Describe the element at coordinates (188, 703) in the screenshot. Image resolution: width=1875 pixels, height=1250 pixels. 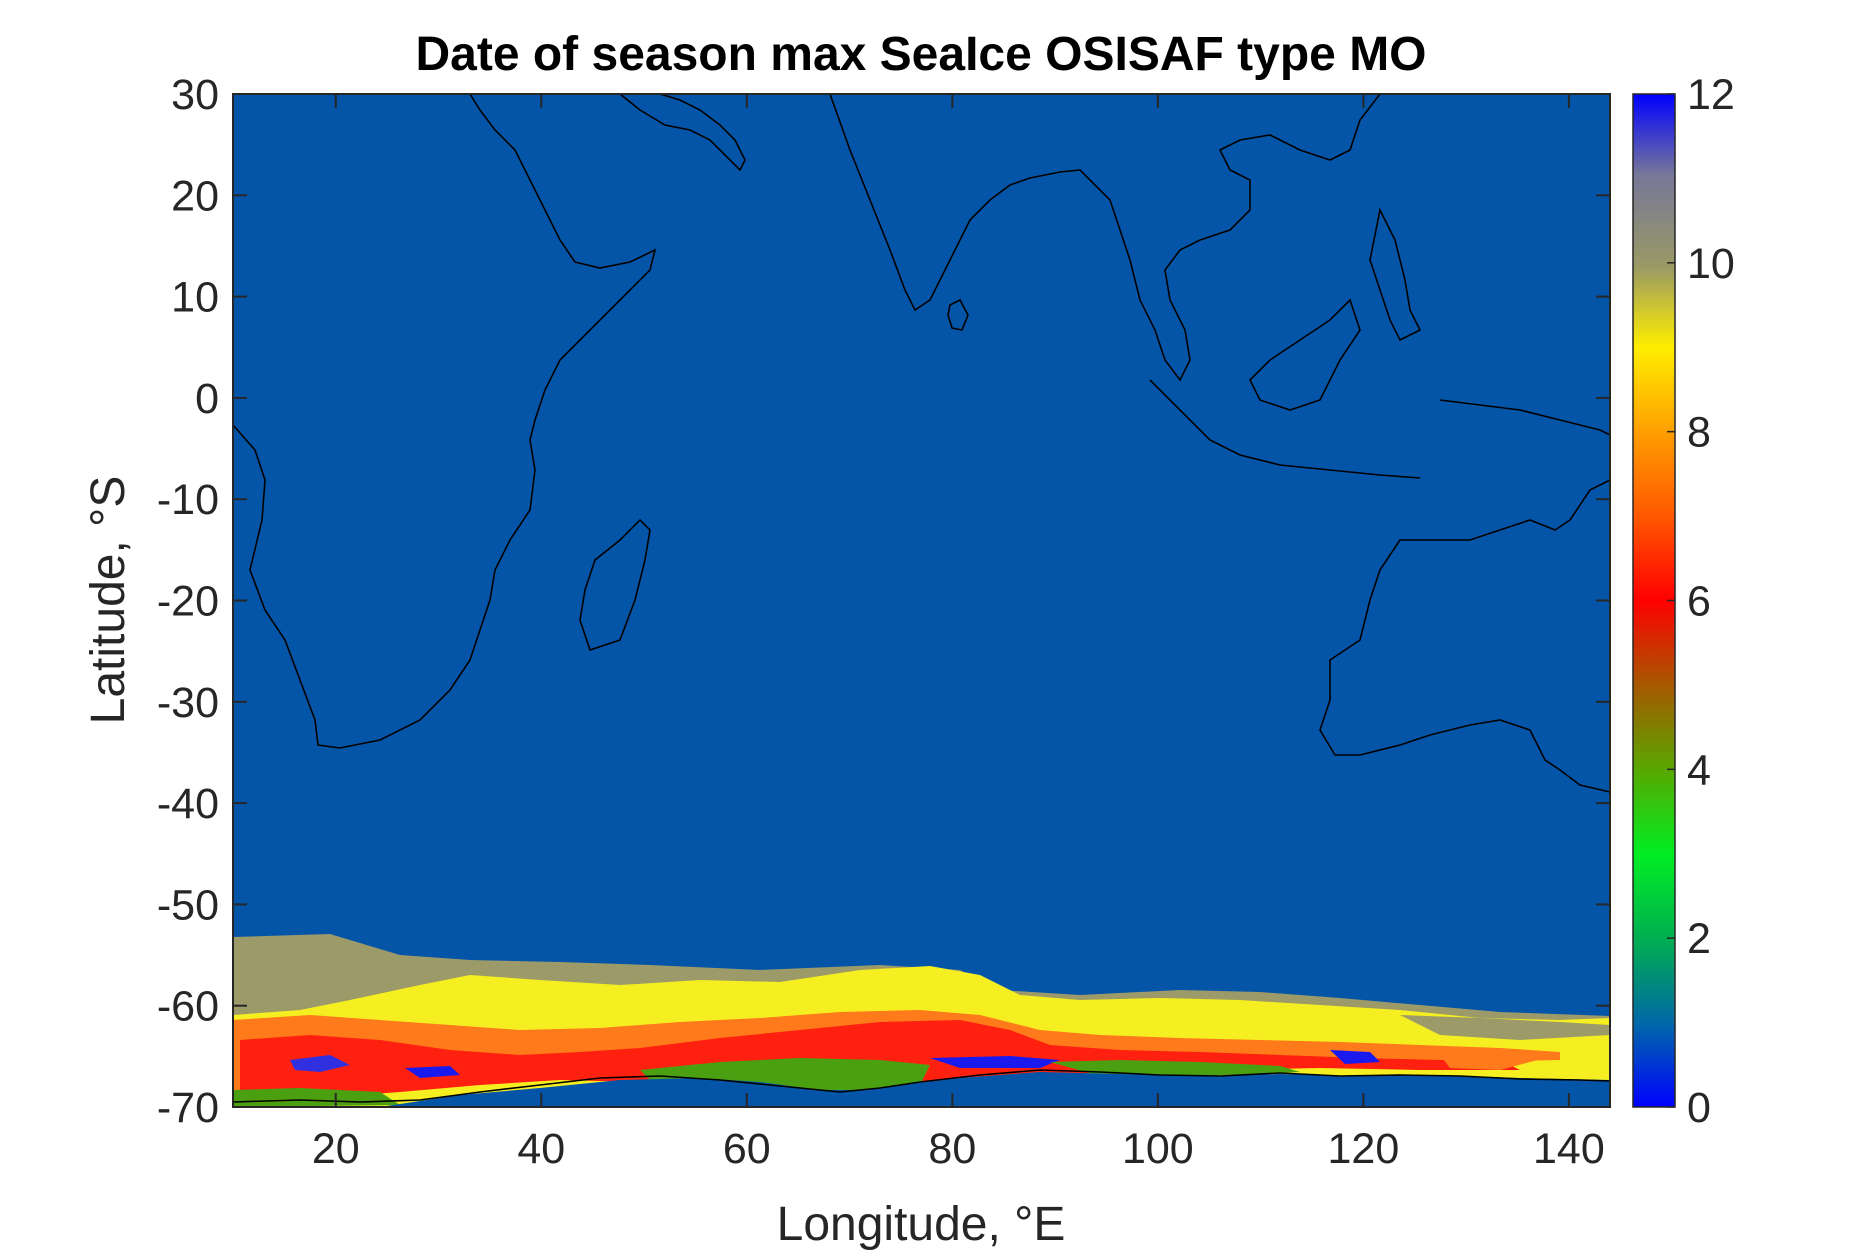
I see `y-tick-label: -30` at that location.